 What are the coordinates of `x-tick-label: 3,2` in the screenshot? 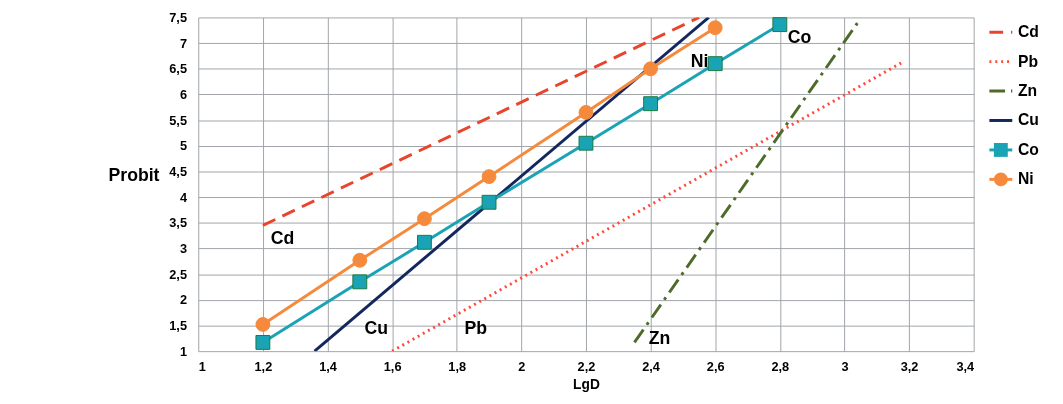 It's located at (909, 367).